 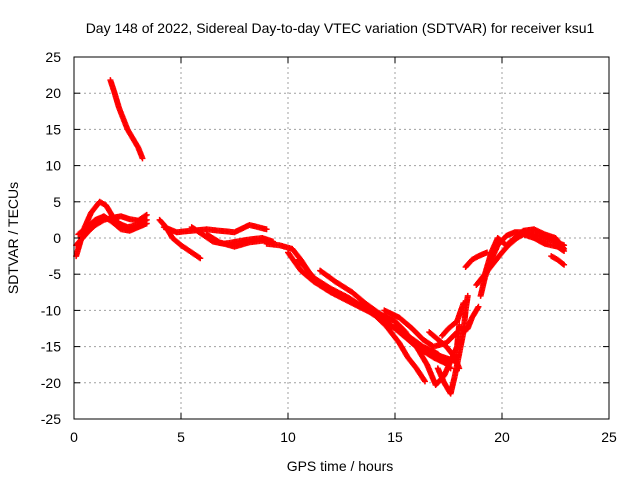 I want to click on x-axis-label: GPS time / hours, so click(x=340, y=466).